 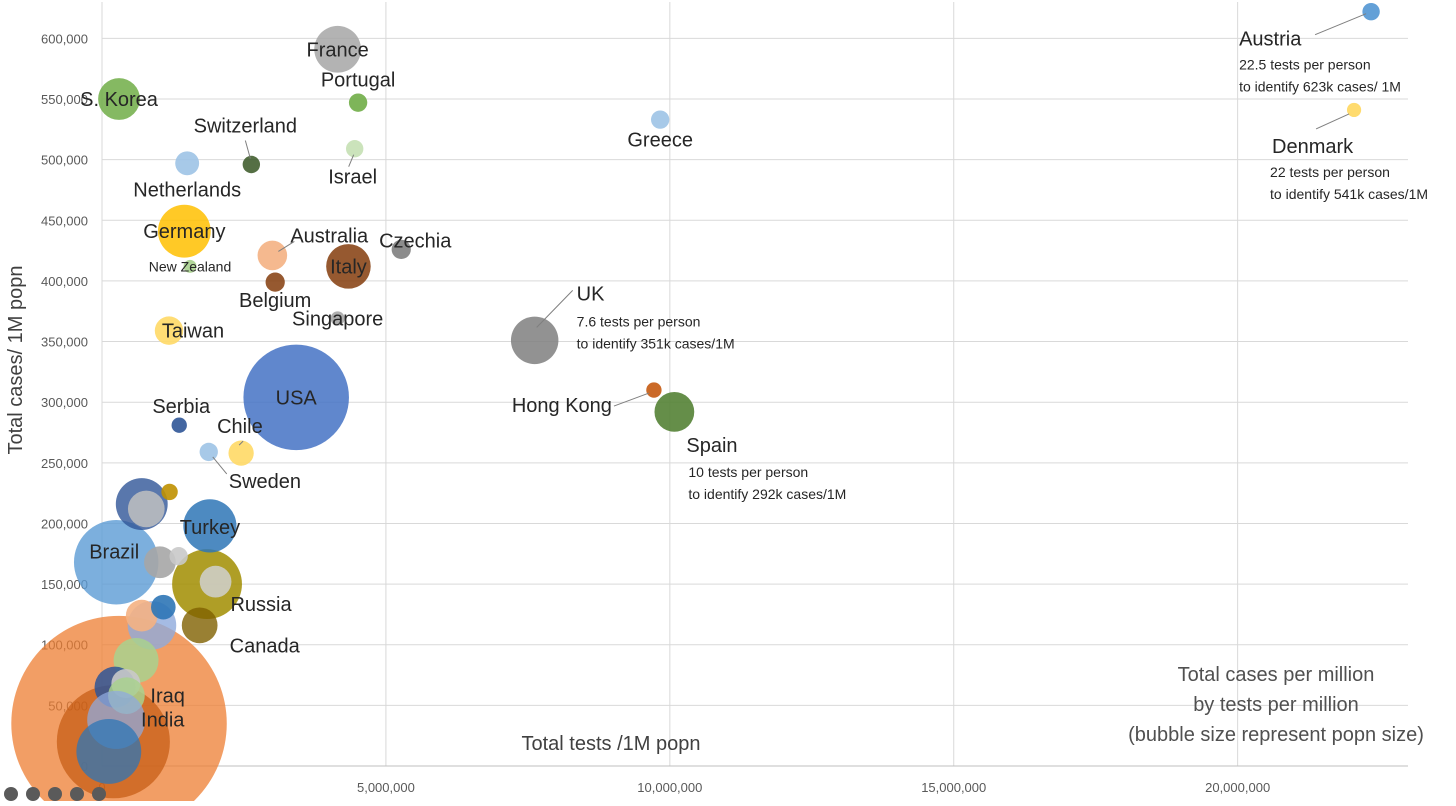 I want to click on chart-title-line: by tests per million, so click(x=1276, y=705).